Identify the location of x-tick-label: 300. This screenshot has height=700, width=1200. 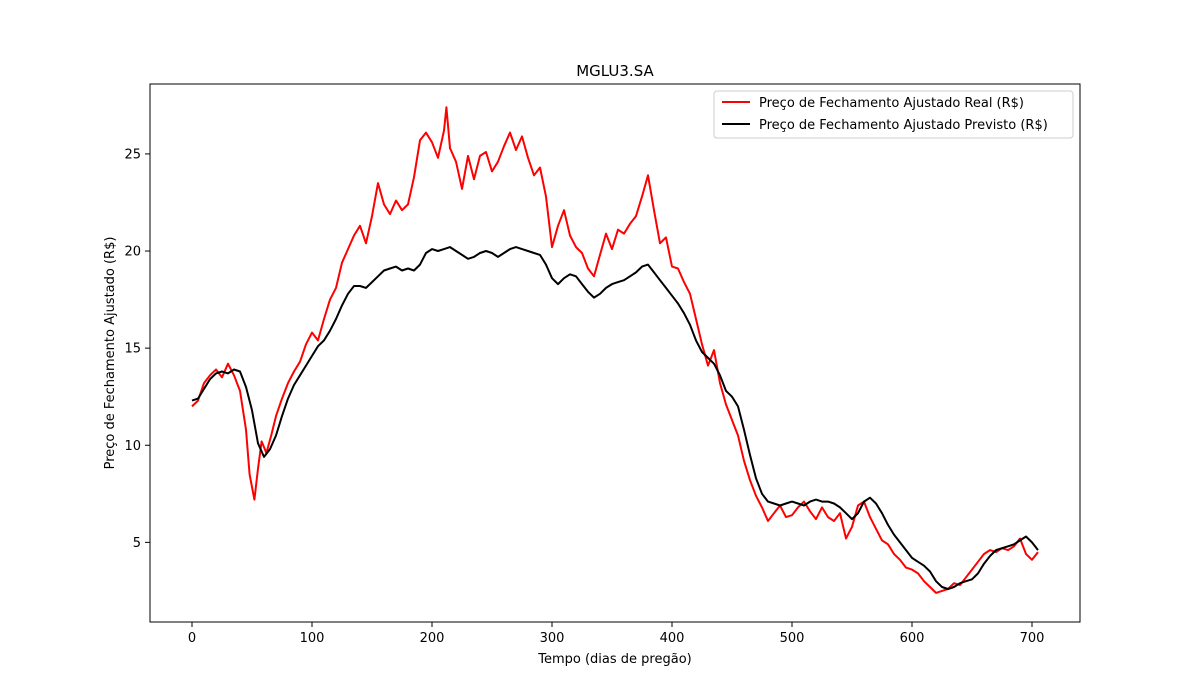
(552, 638).